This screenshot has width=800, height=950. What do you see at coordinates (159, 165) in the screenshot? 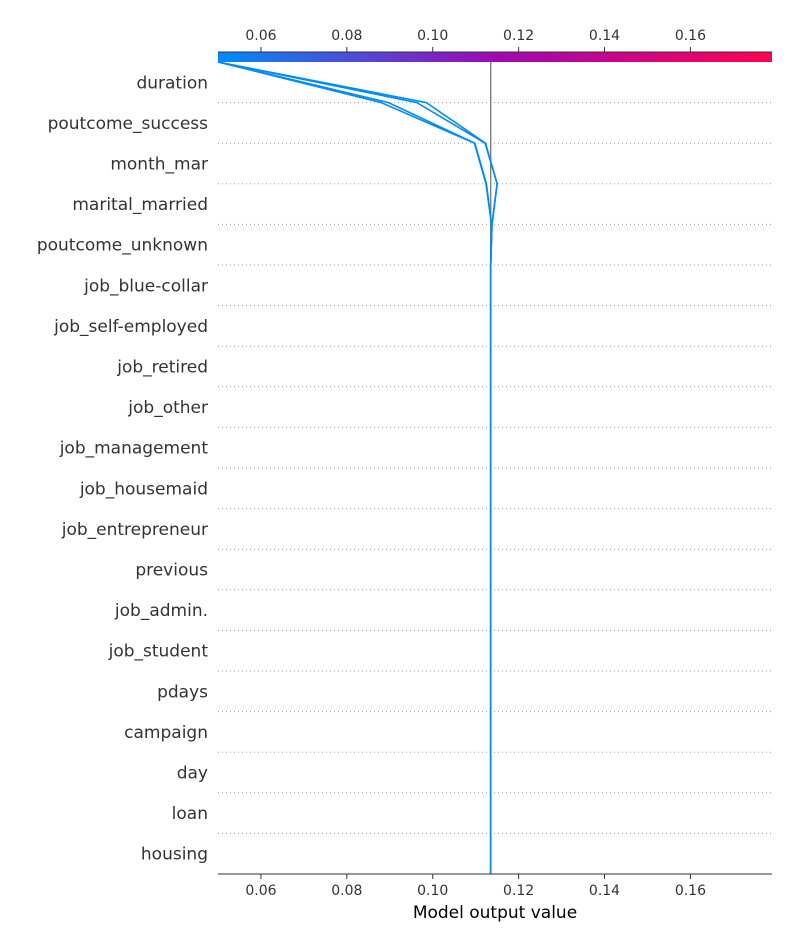
I see `feature-label: month_mar` at bounding box center [159, 165].